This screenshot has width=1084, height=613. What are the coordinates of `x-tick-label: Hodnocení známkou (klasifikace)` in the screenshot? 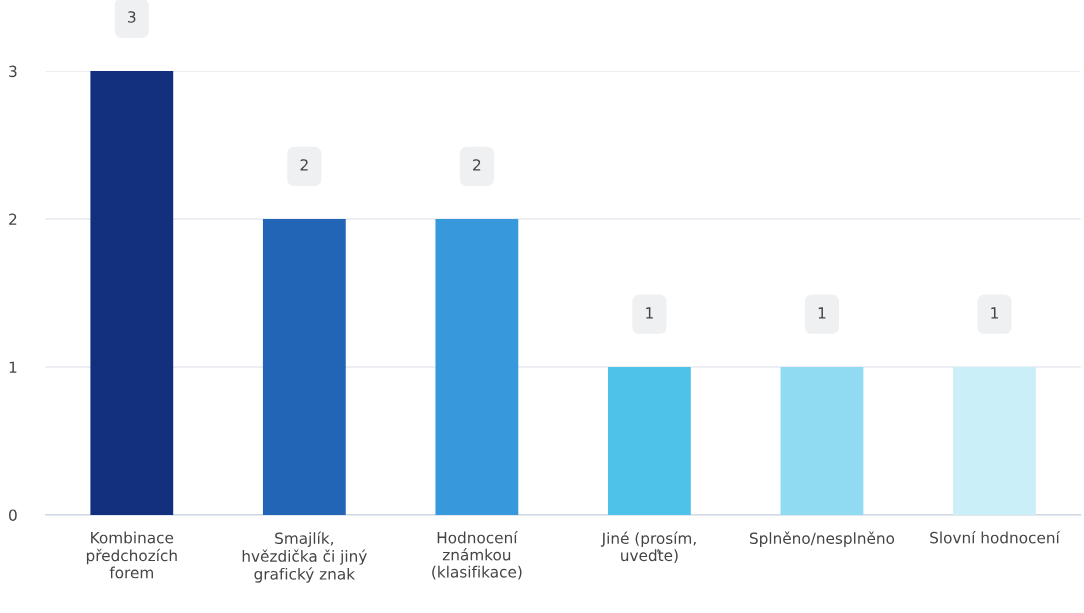 It's located at (477, 555).